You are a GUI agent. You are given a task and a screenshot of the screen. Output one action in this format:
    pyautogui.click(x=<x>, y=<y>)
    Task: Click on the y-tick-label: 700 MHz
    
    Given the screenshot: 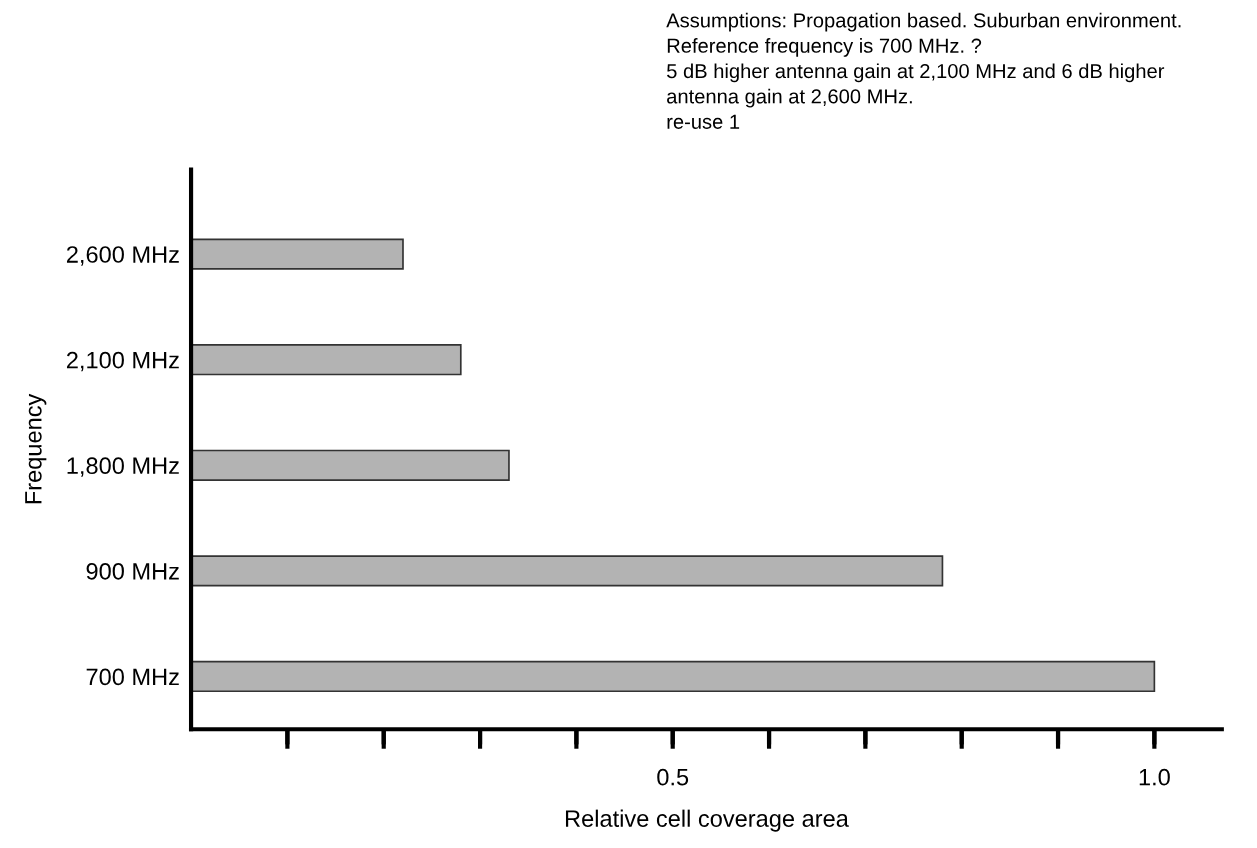 What is the action you would take?
    pyautogui.click(x=132, y=677)
    